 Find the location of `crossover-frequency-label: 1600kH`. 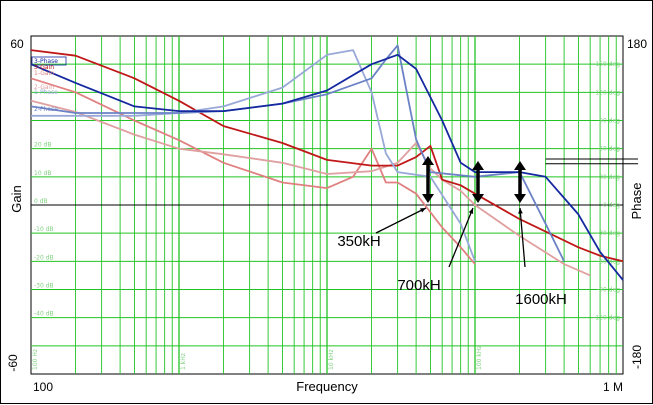

crossover-frequency-label: 1600kH is located at coordinates (541, 299).